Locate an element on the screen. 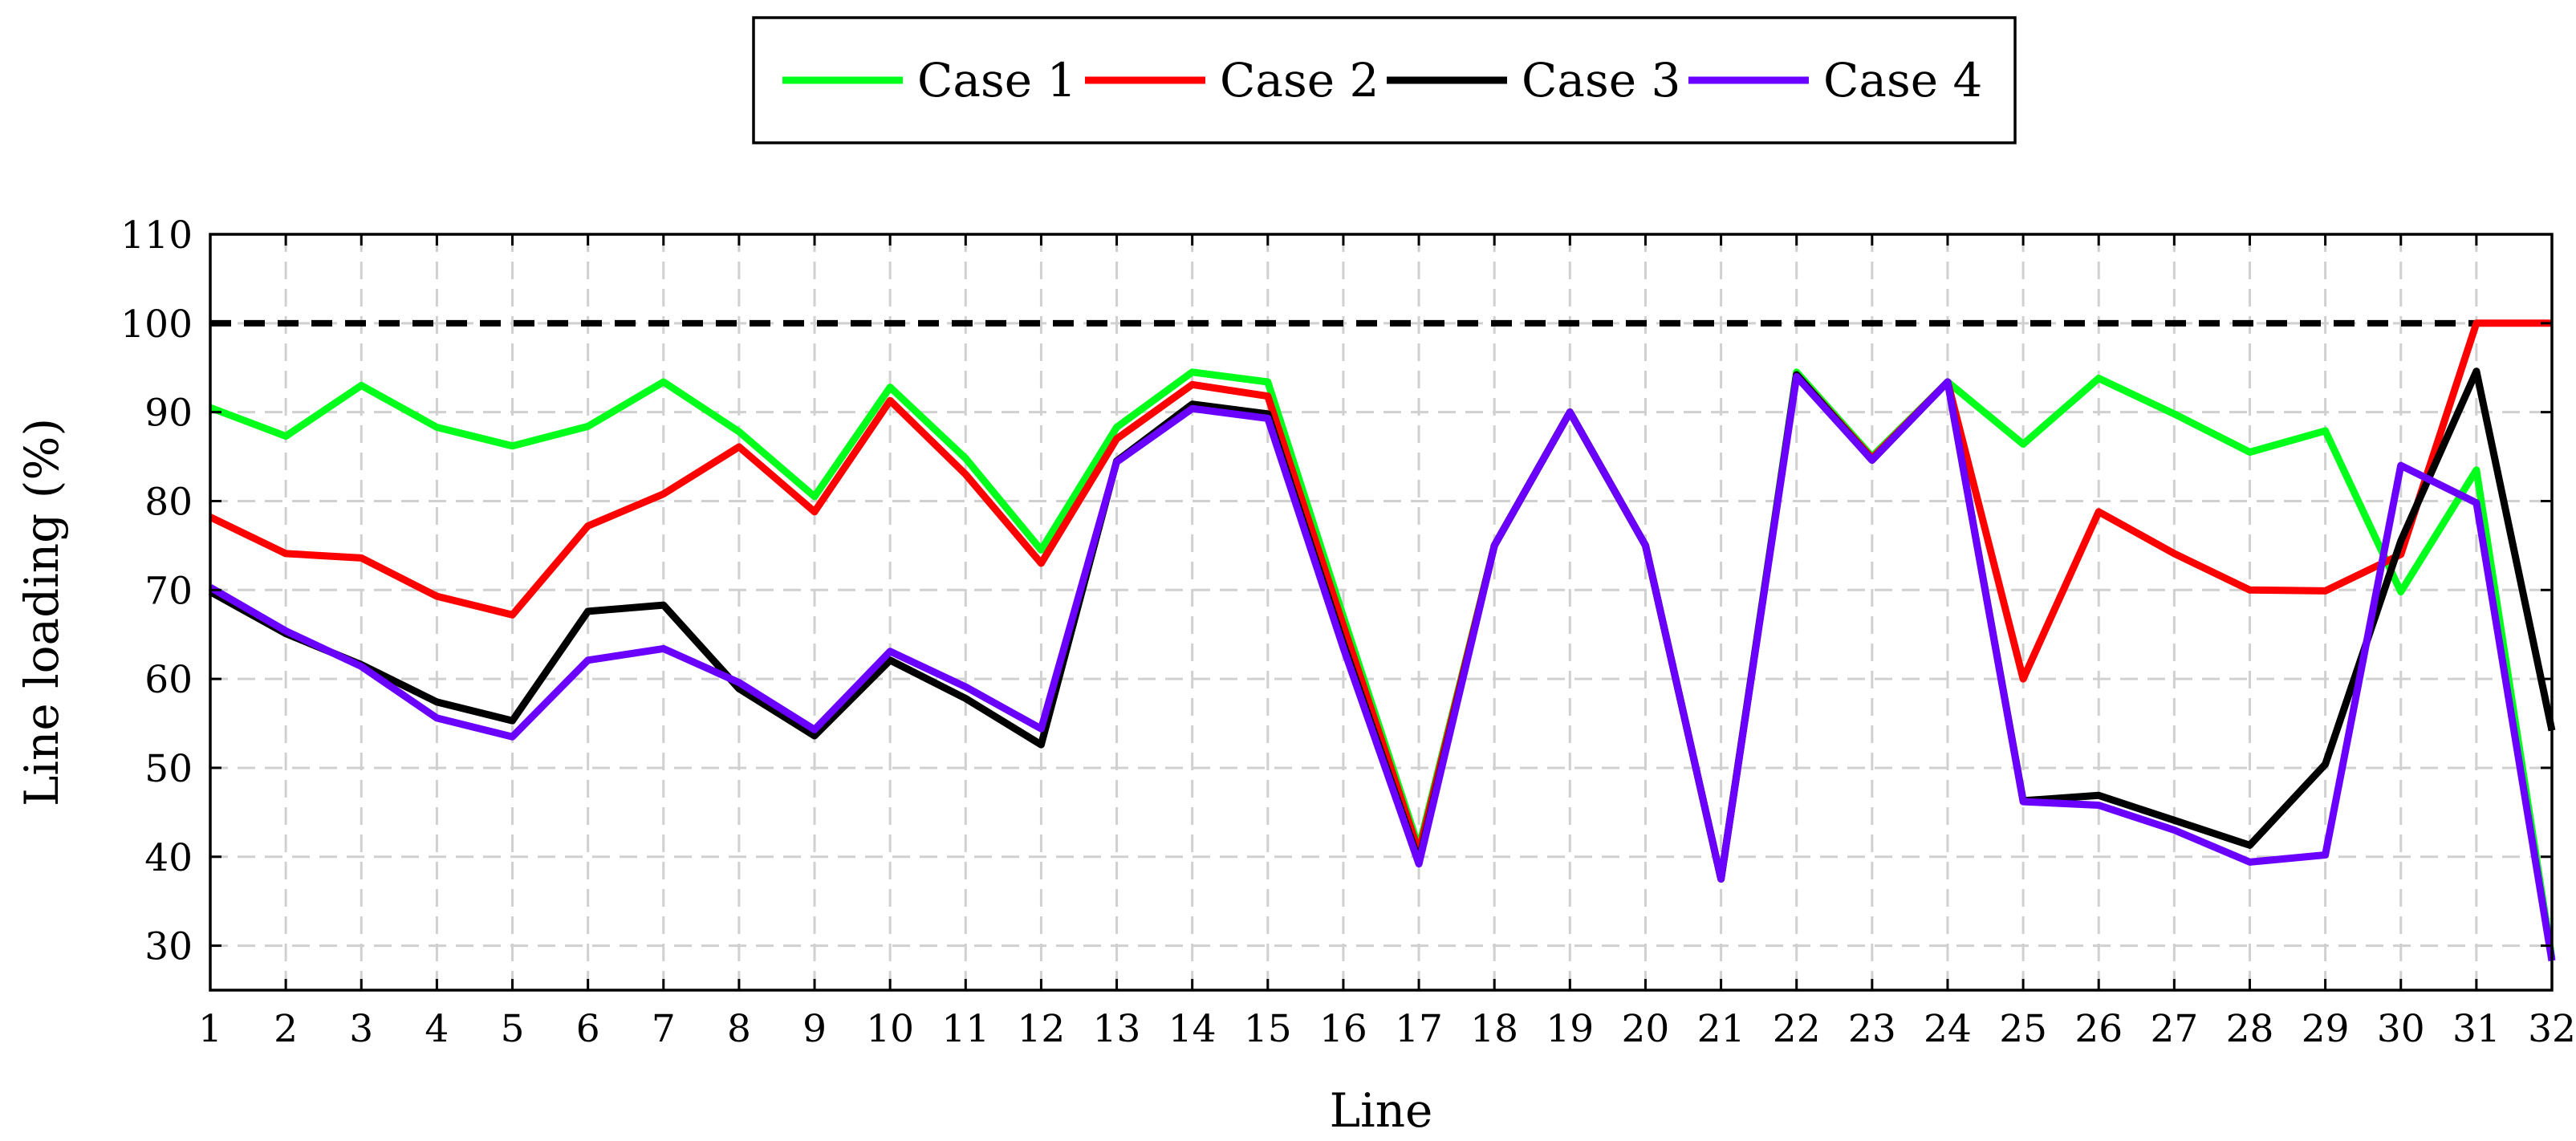 The width and height of the screenshot is (2576, 1141). x-tick-label: 16 is located at coordinates (1343, 1029).